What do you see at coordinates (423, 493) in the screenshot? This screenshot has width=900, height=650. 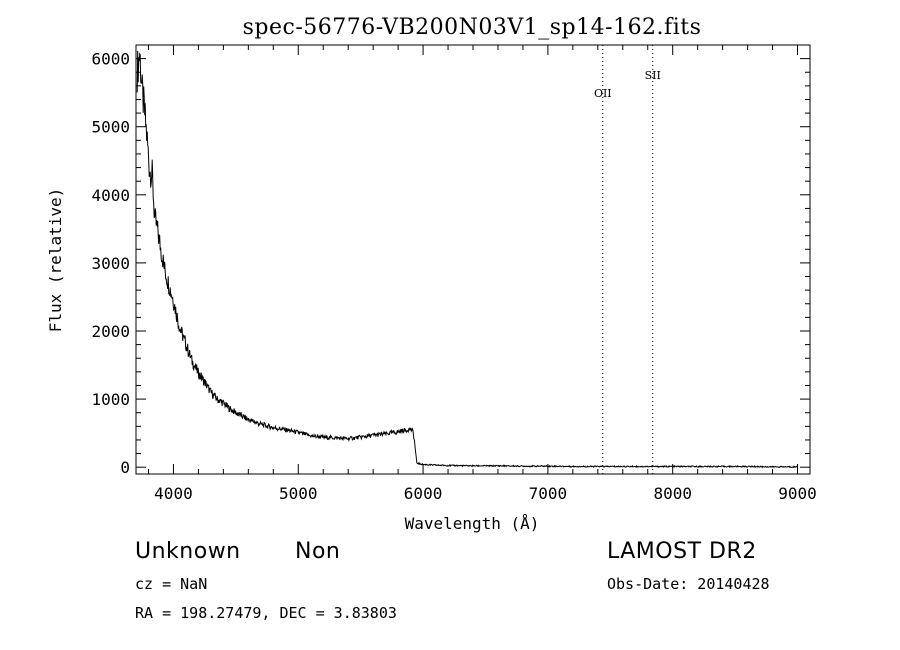 I see `x-tick-label: 6000` at bounding box center [423, 493].